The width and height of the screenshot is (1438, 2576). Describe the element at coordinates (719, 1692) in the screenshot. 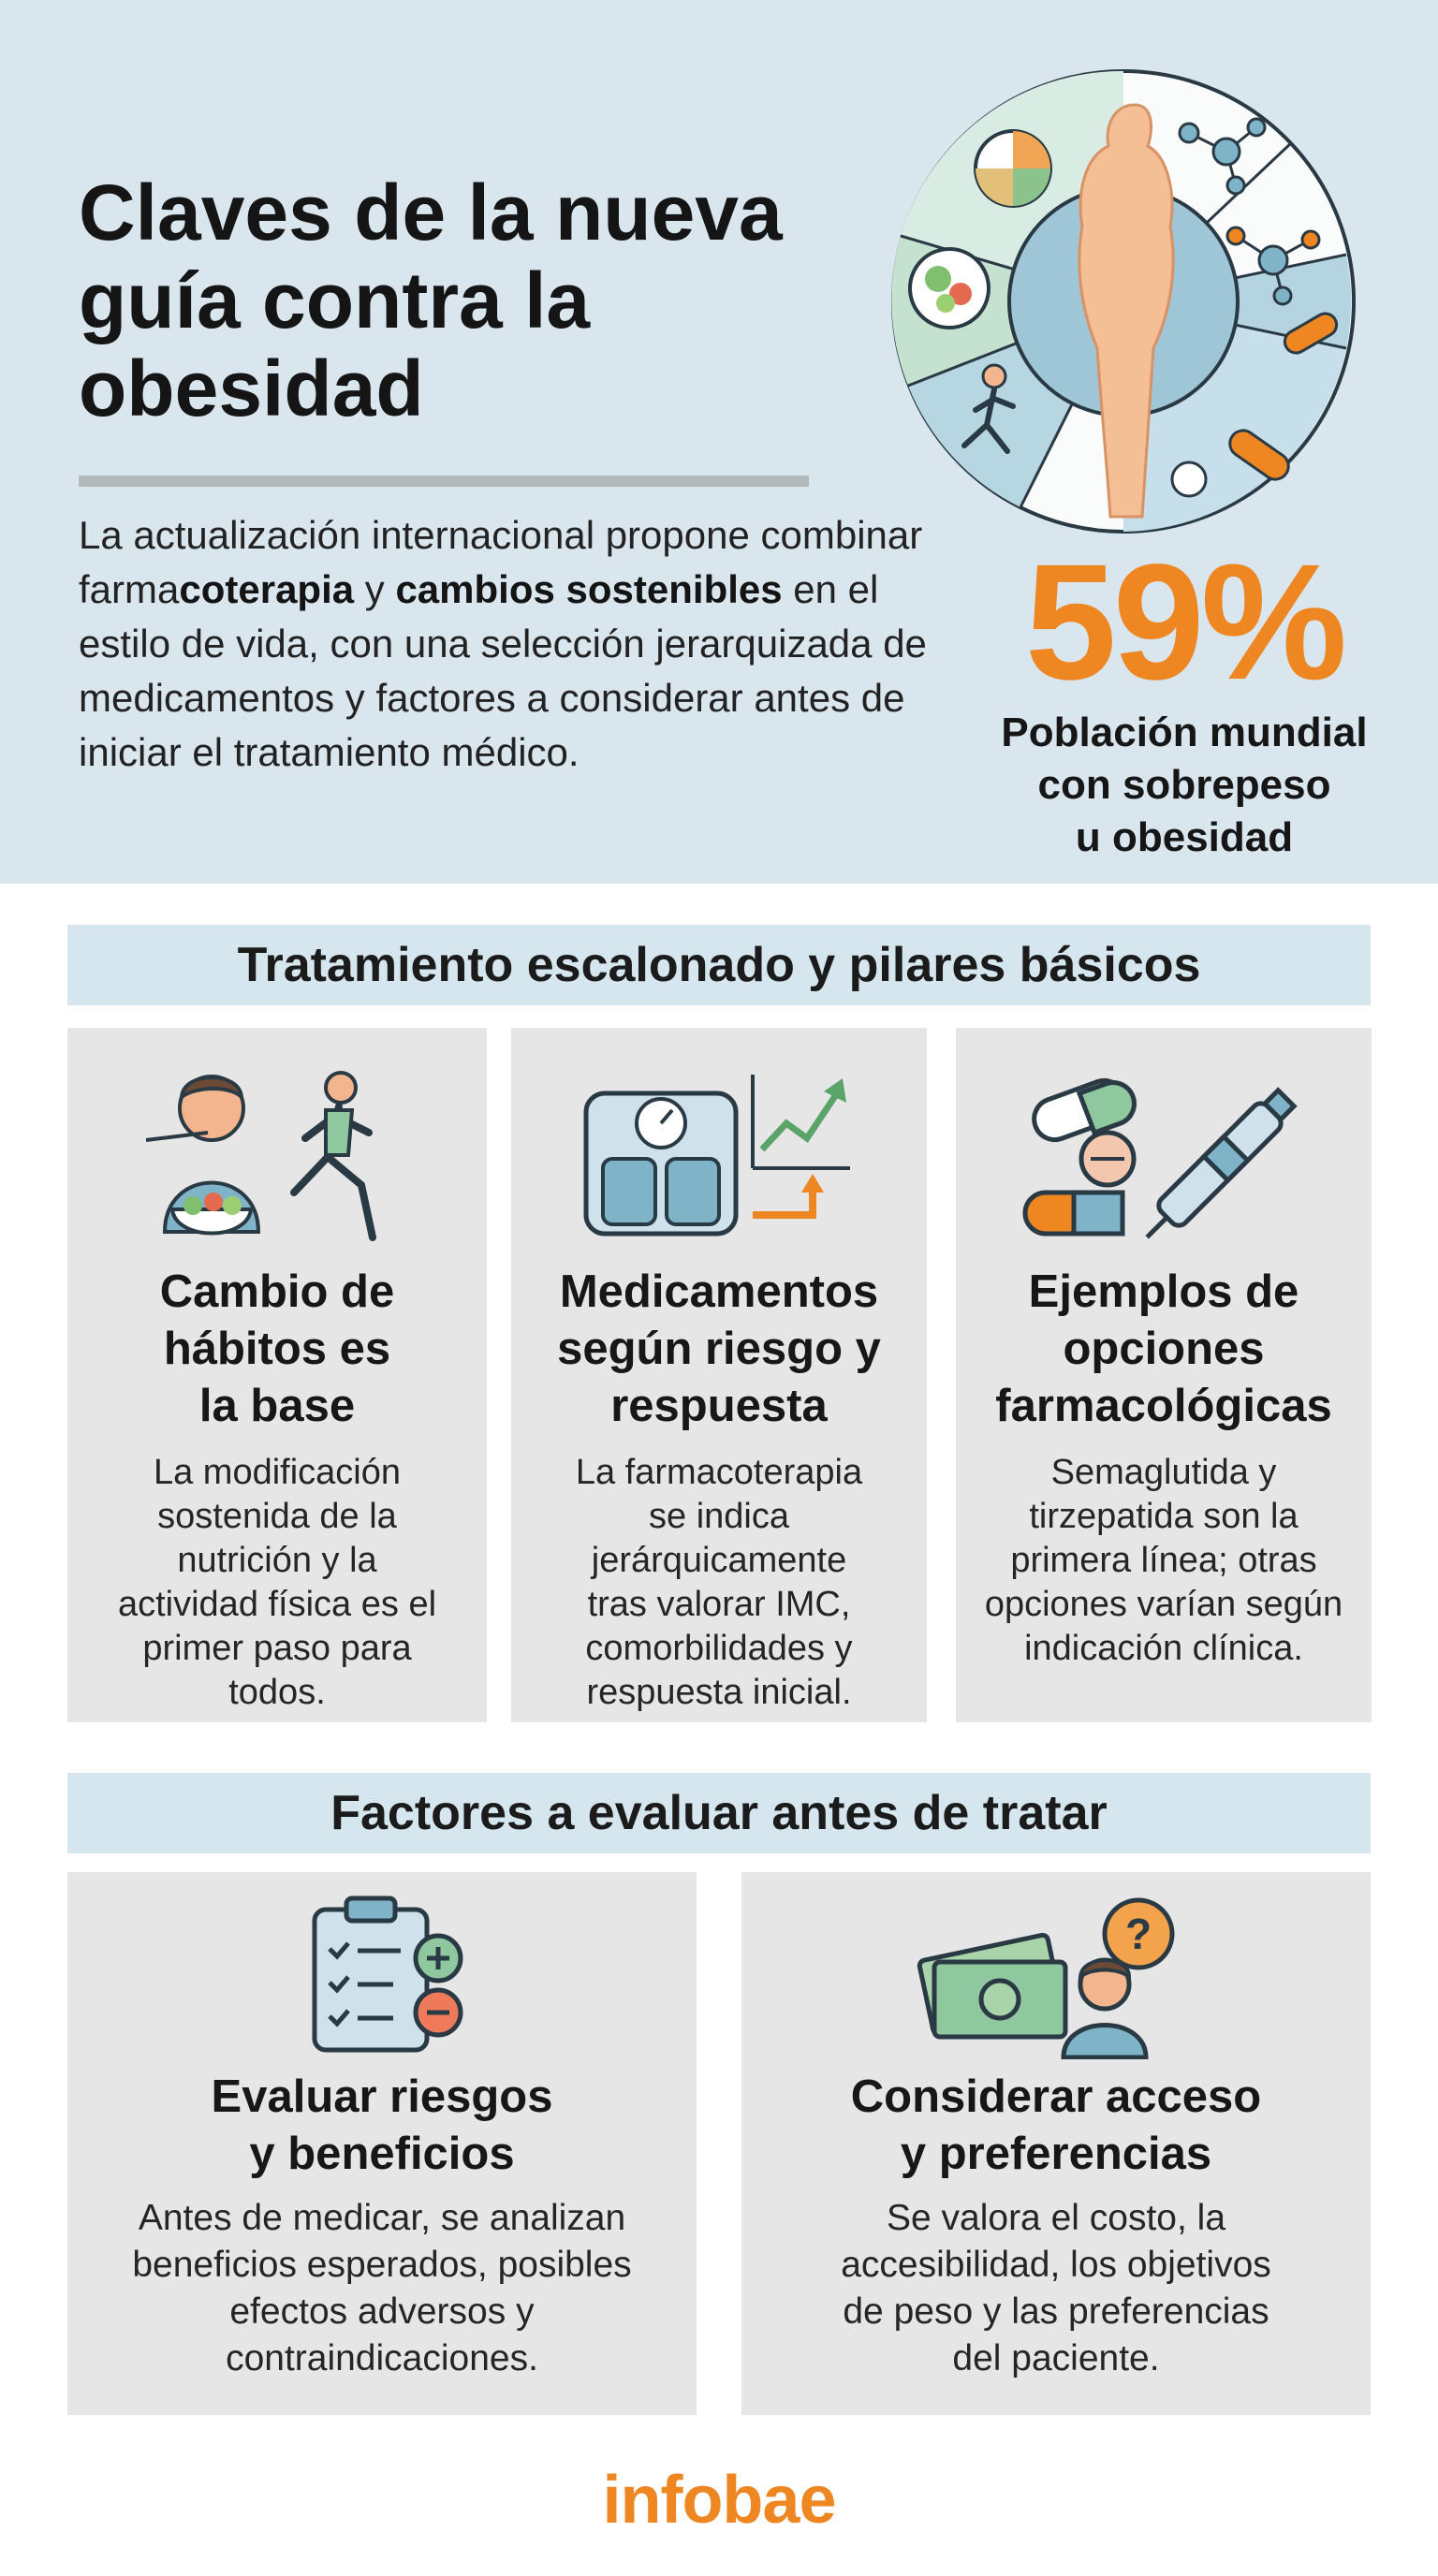

I see `card-text-line: respuesta inicial.` at that location.